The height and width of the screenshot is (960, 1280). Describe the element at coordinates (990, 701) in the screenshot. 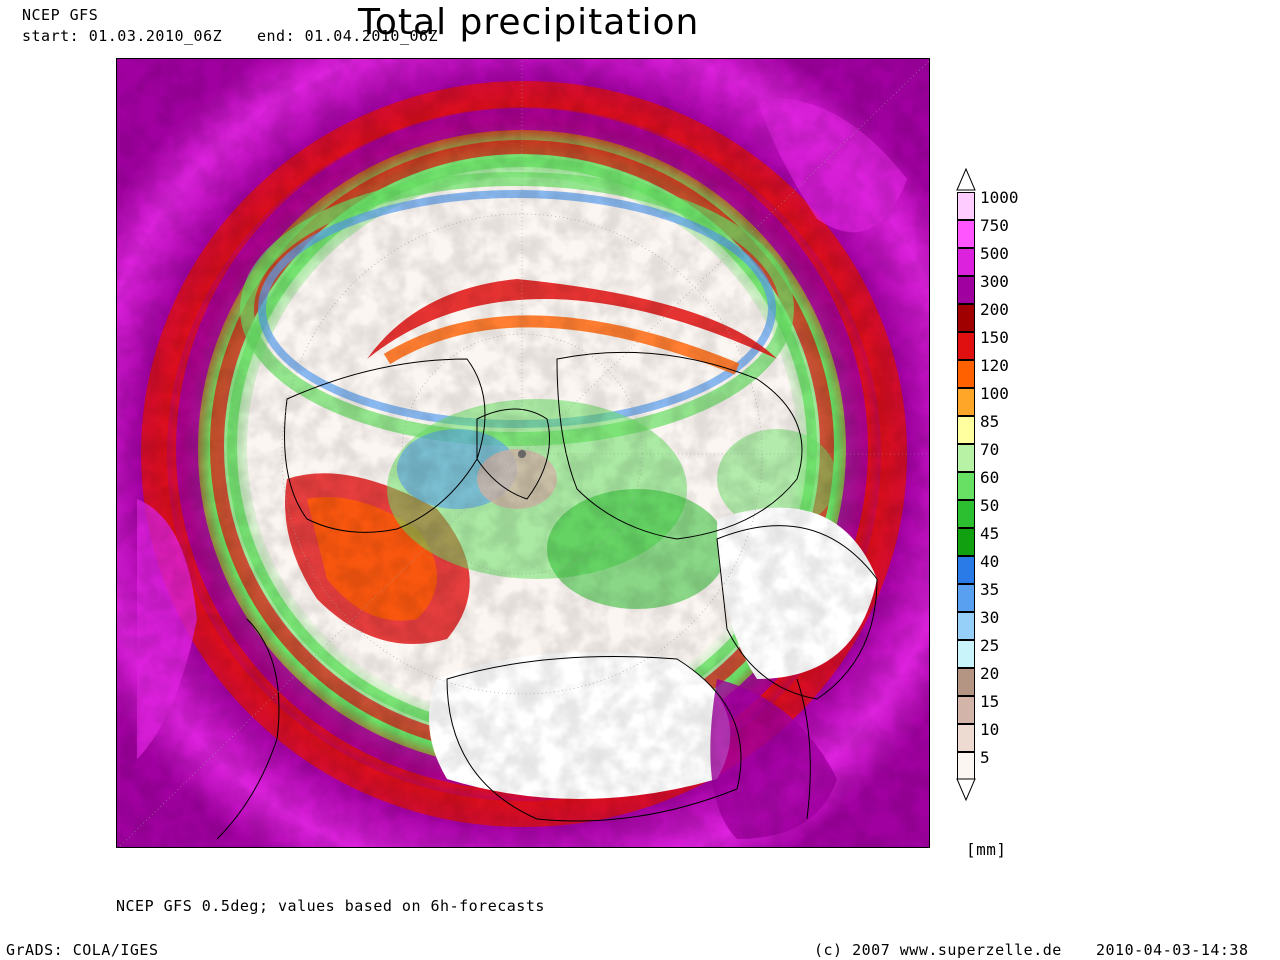

I see `colorbar-label: 15` at that location.